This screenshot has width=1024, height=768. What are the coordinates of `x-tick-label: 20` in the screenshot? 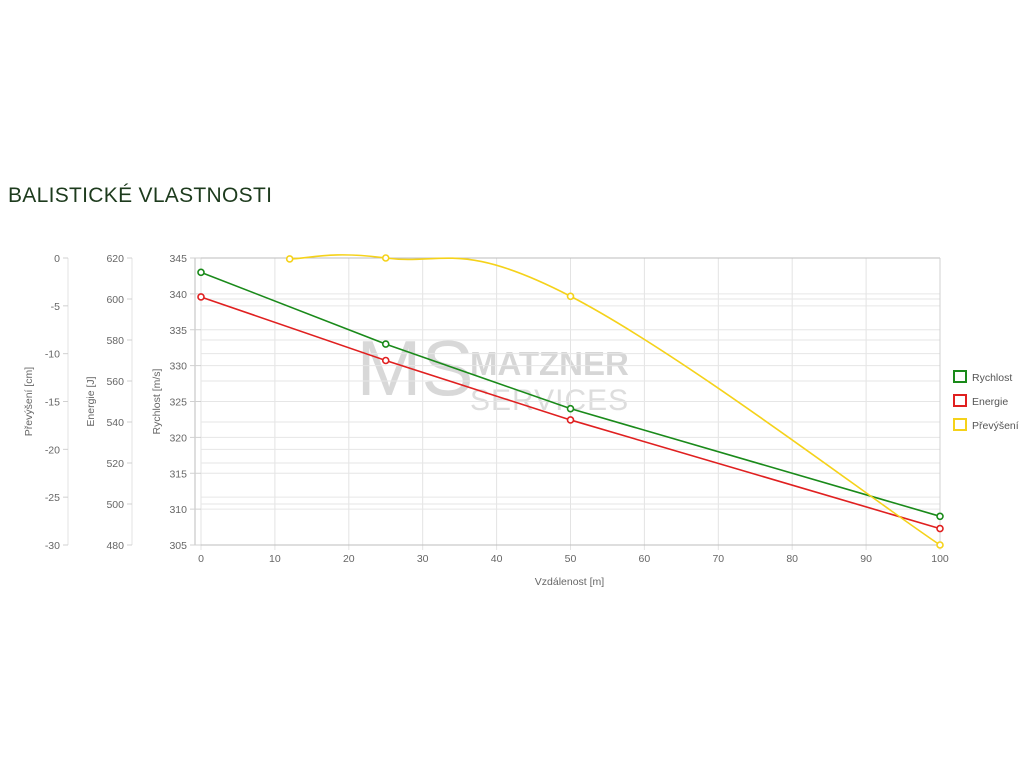 It's located at (349, 559).